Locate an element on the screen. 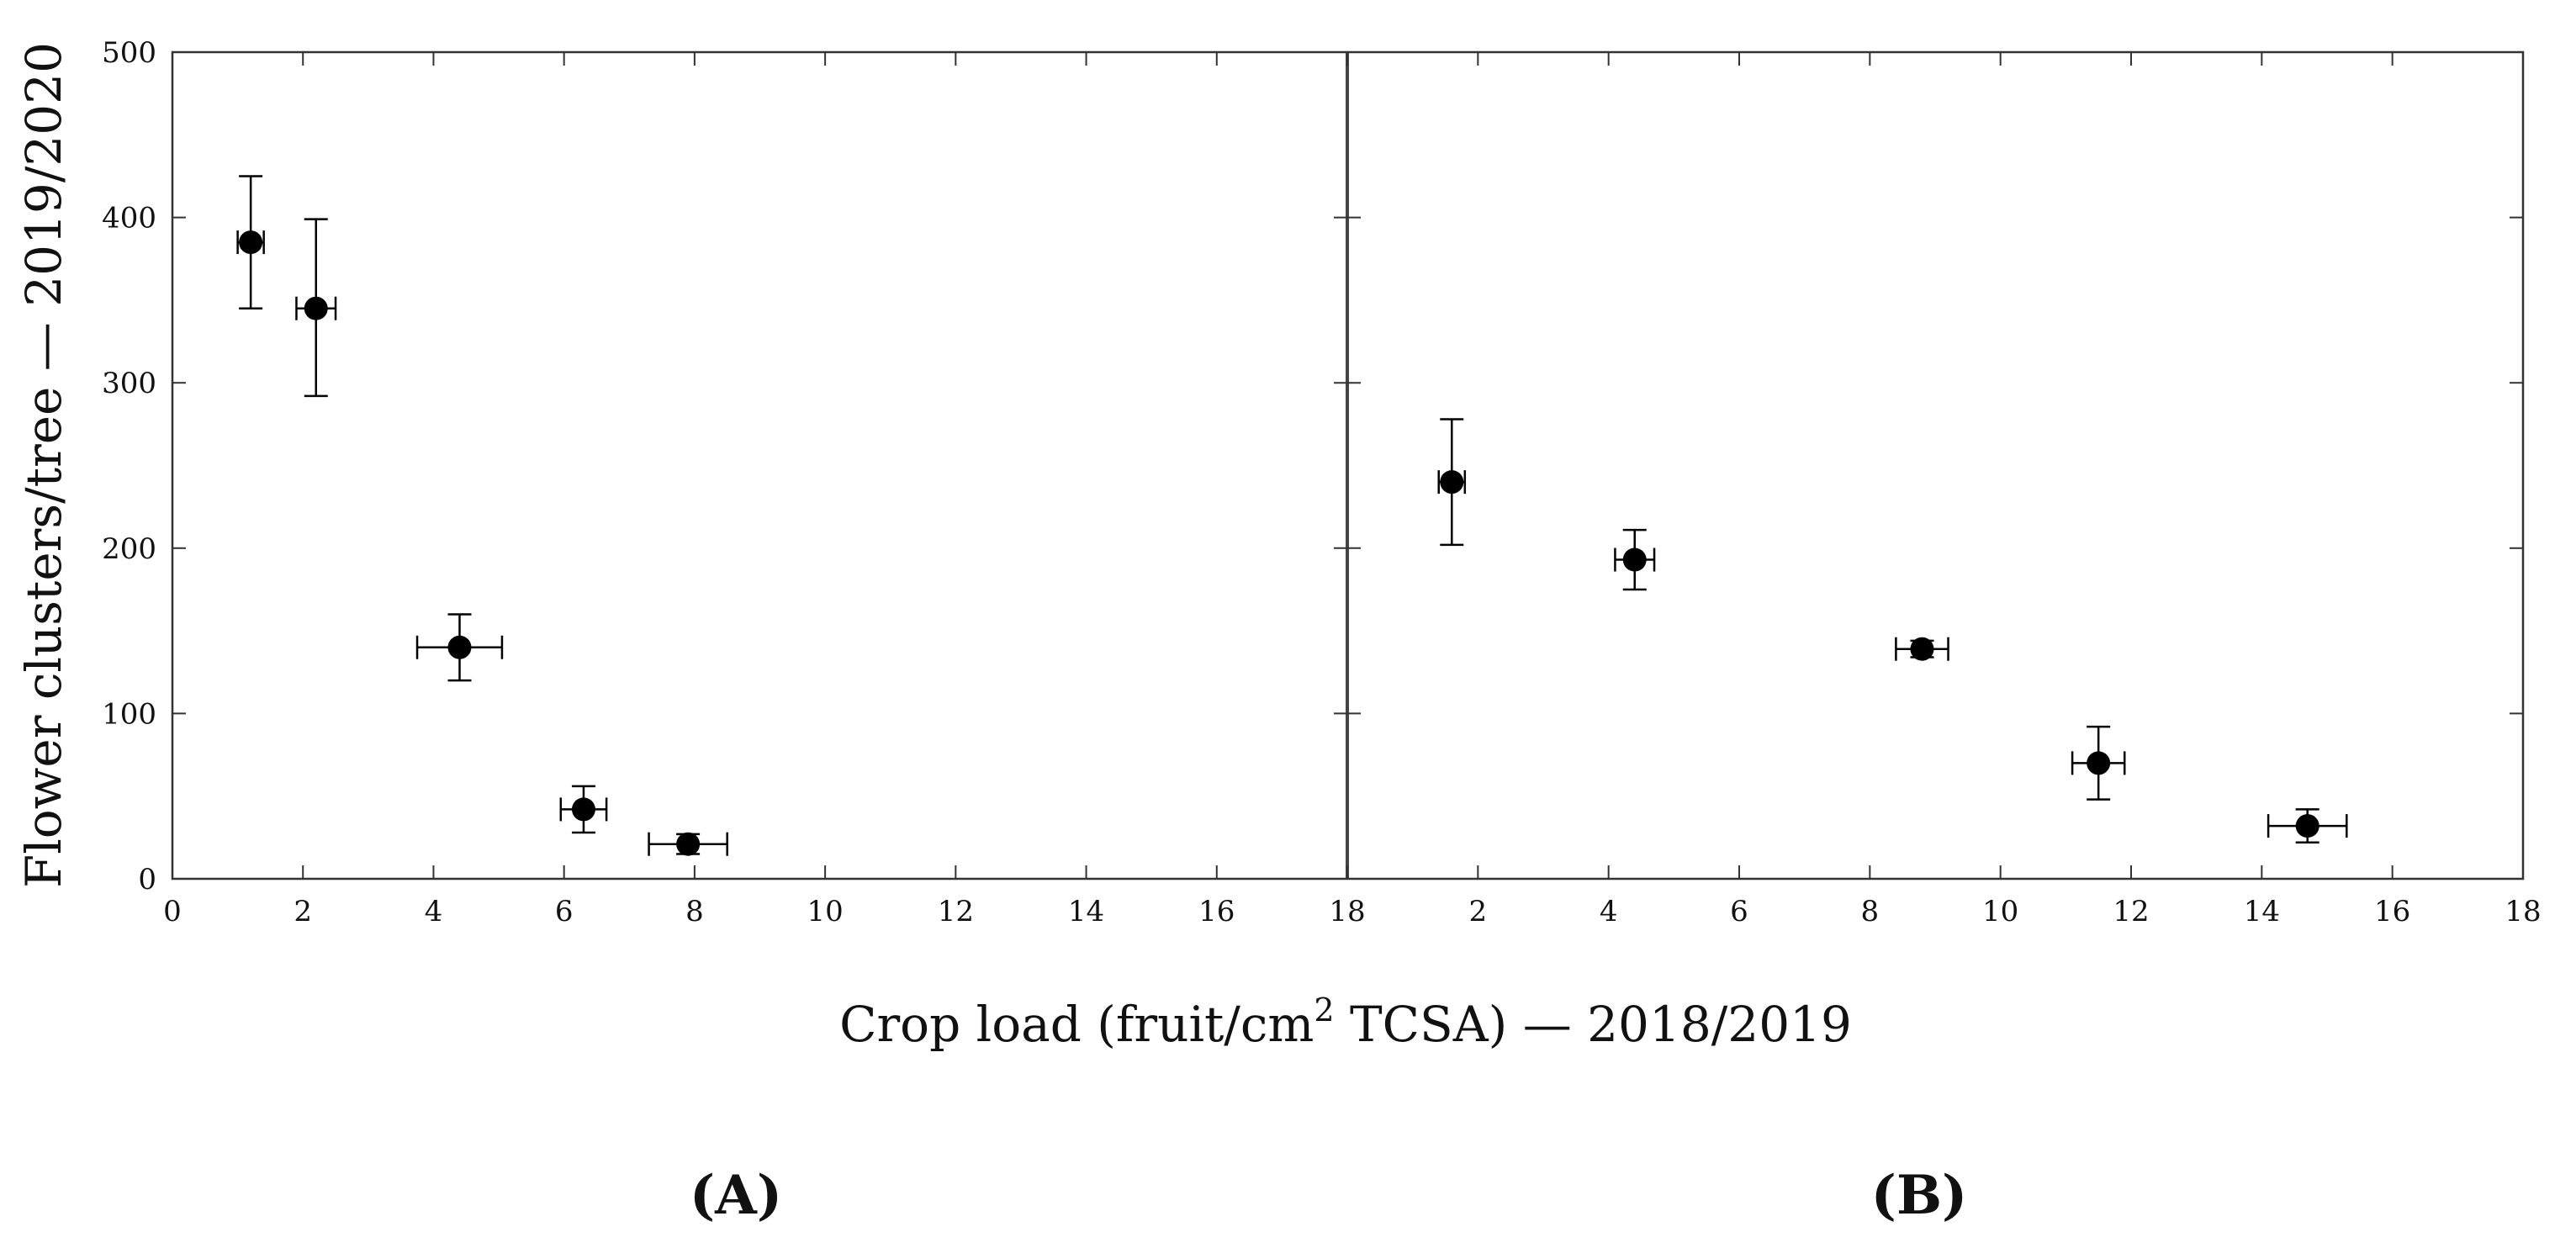 This screenshot has width=2576, height=1248. y-tick-label: 100 is located at coordinates (129, 714).